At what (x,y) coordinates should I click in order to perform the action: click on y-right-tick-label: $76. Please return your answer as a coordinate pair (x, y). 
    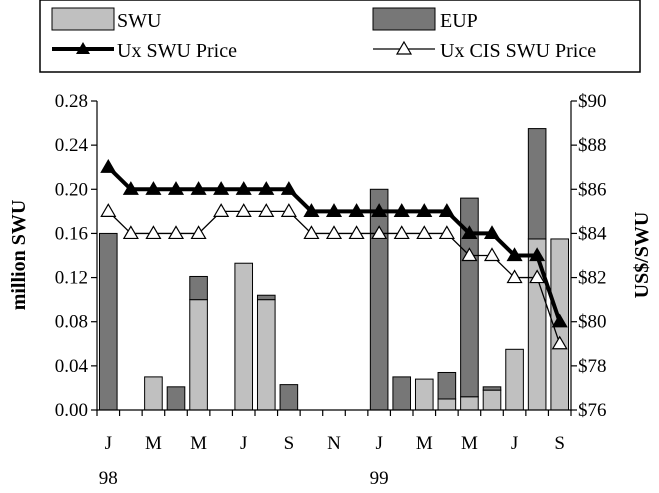
    Looking at the image, I should click on (592, 410).